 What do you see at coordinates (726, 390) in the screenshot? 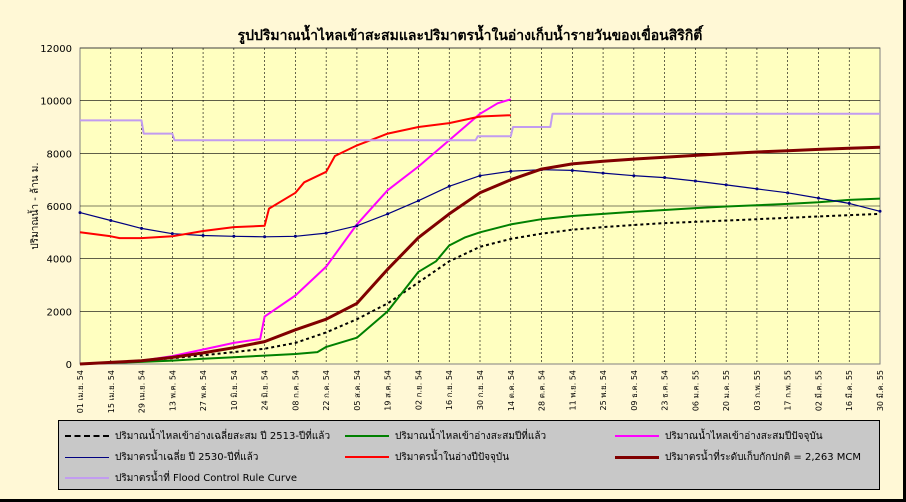
I see `x-tick-label: 20 ม.ค. 55` at bounding box center [726, 390].